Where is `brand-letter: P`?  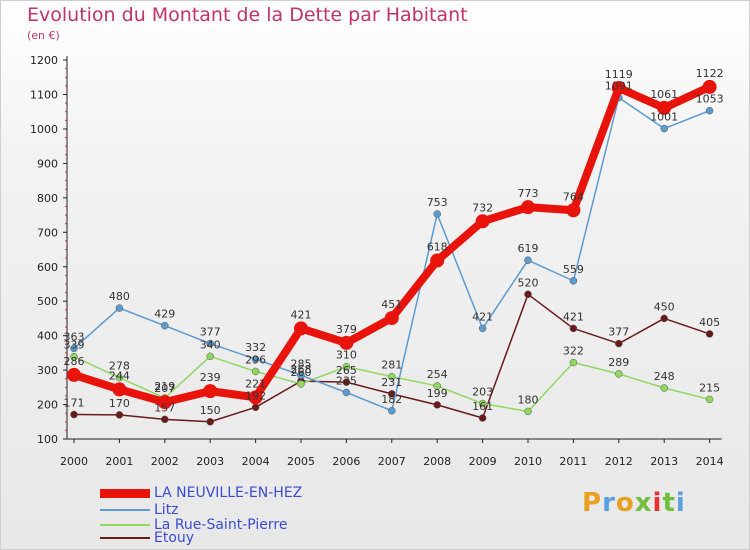
brand-letter: P is located at coordinates (592, 503).